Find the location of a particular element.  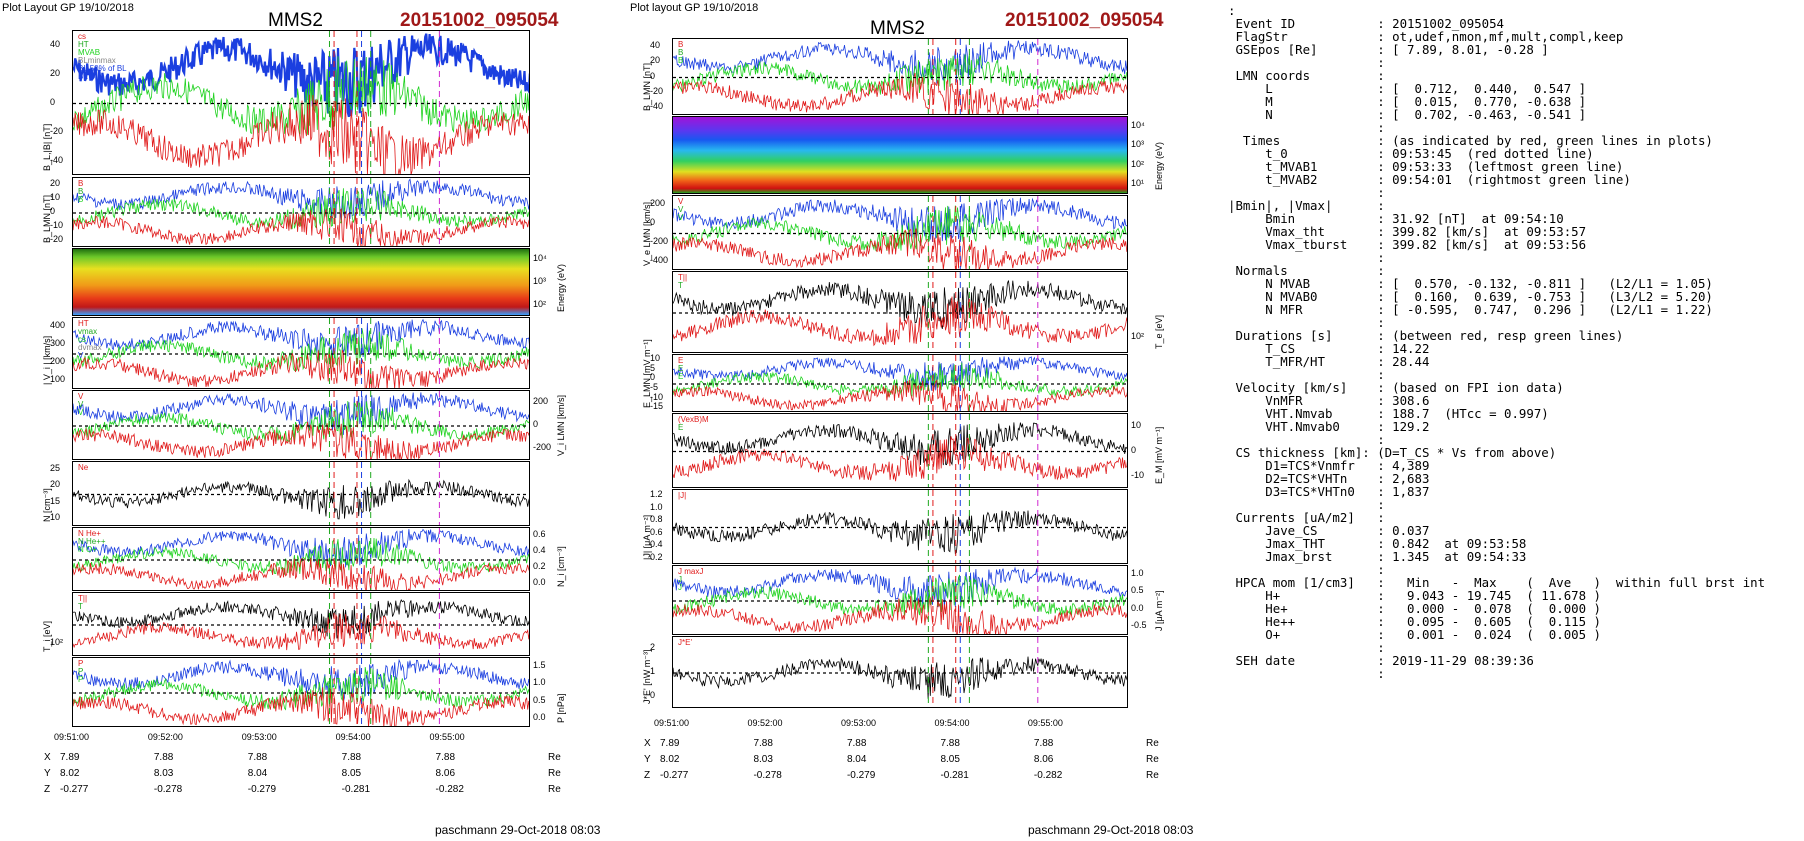

ylabel-te: T_e [eV] is located at coordinates (1159, 331).